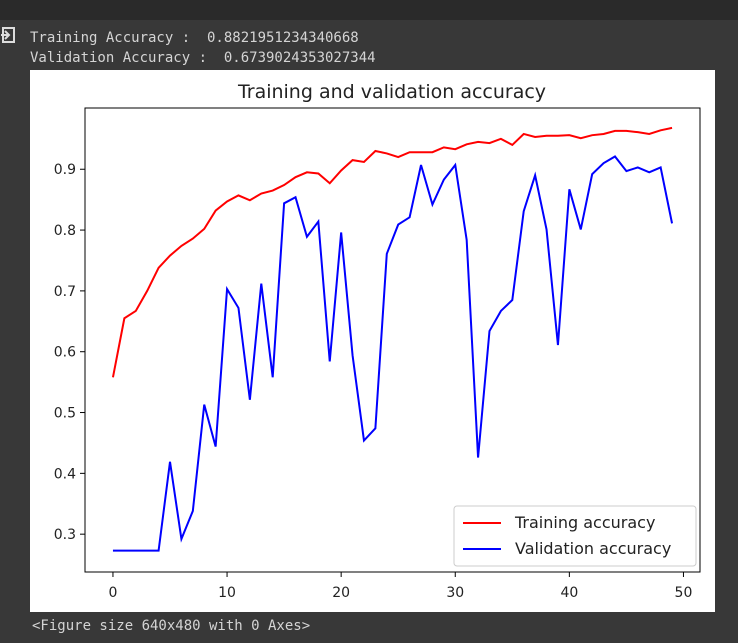 The height and width of the screenshot is (643, 738). Describe the element at coordinates (65, 292) in the screenshot. I see `y-tick-label: 0.7` at that location.